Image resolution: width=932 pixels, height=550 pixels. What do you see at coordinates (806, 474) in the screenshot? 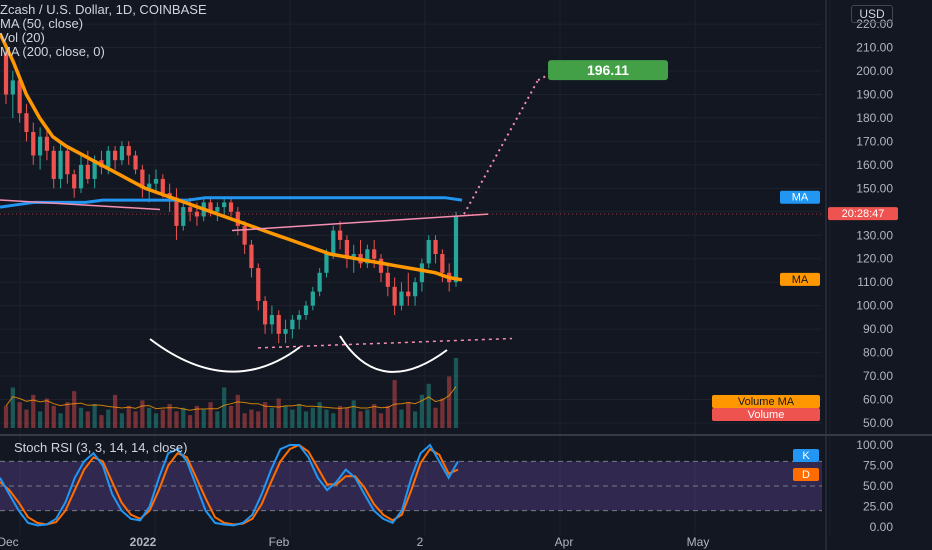
I see `stoch-d-tag-box` at bounding box center [806, 474].